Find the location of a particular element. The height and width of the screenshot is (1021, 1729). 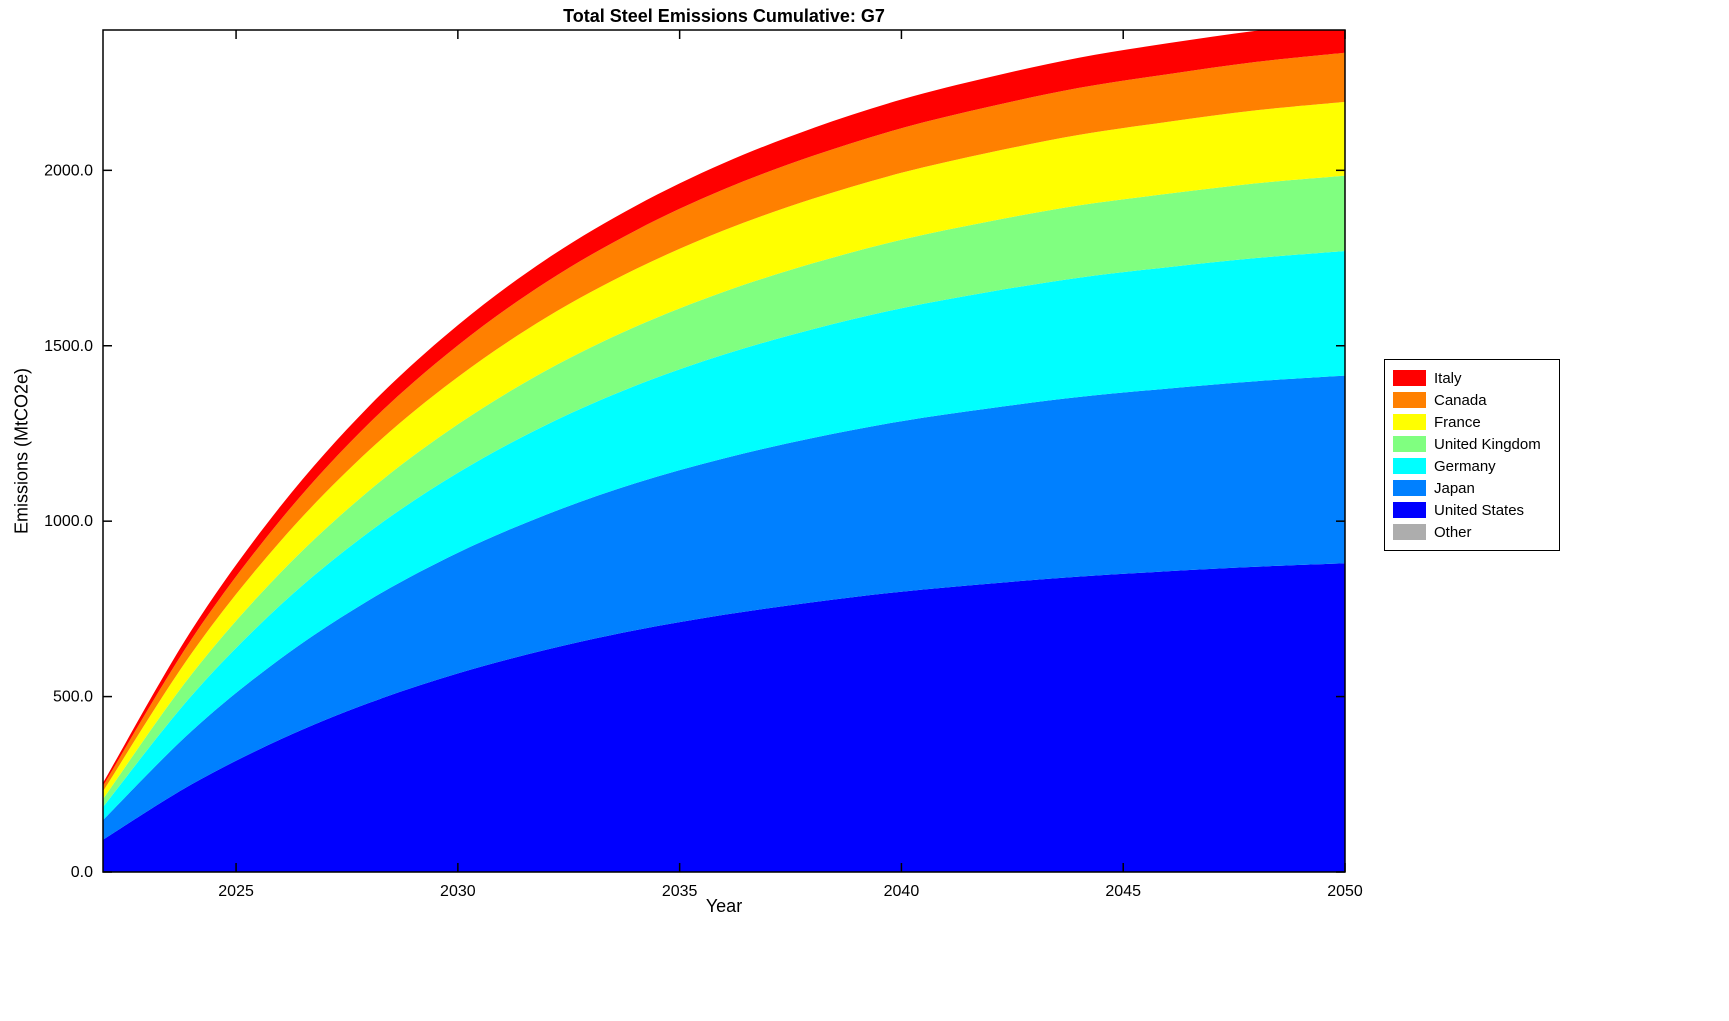

legend-item: United States is located at coordinates (1472, 510).